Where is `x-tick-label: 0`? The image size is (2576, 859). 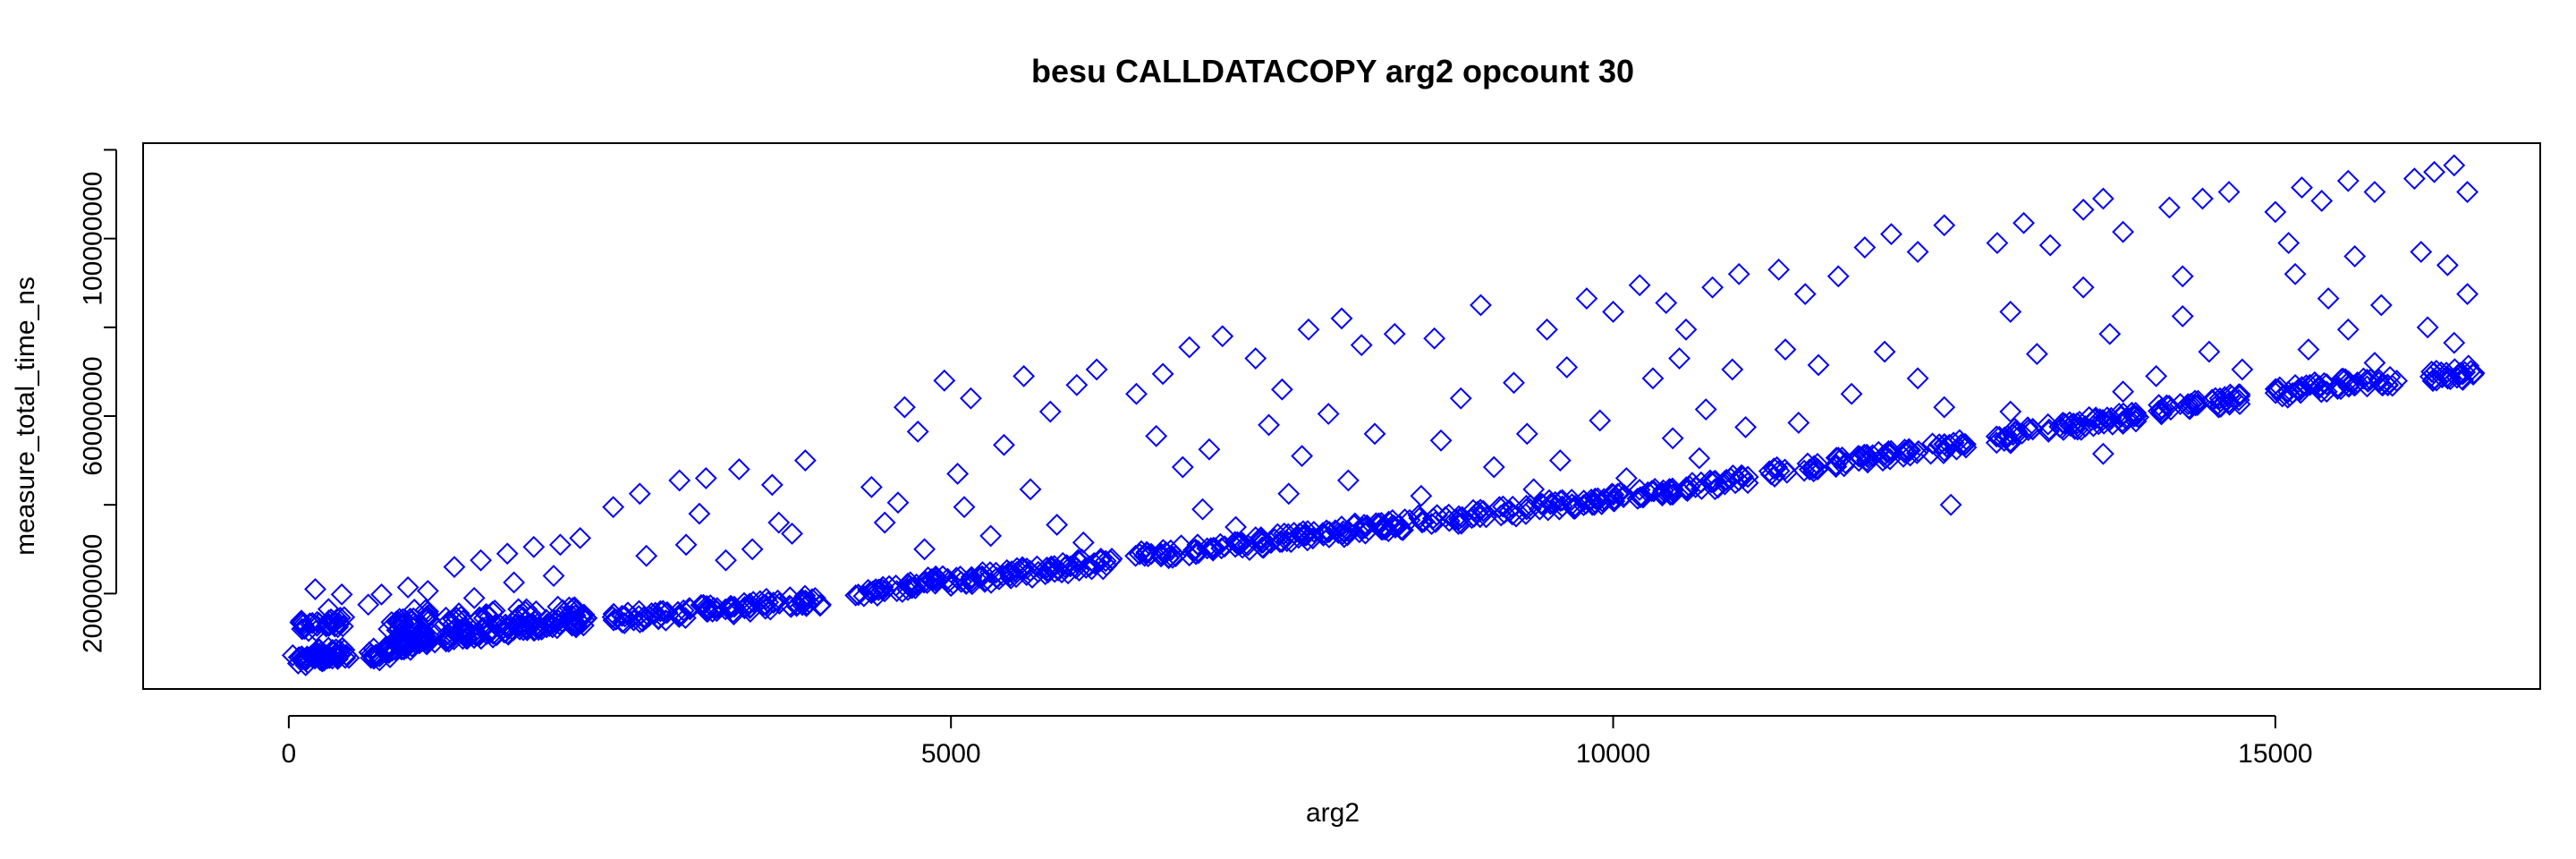
x-tick-label: 0 is located at coordinates (289, 754).